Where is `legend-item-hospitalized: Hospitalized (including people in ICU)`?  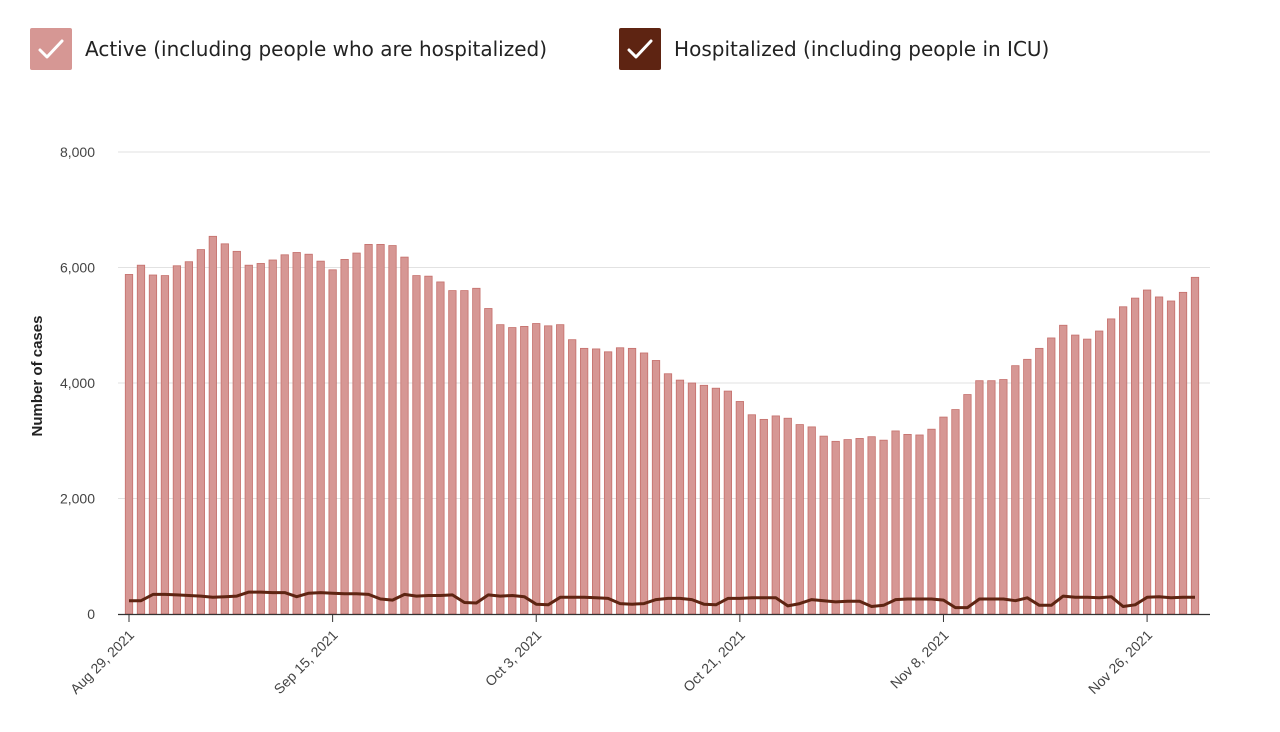
legend-item-hospitalized: Hospitalized (including people in ICU) is located at coordinates (834, 49).